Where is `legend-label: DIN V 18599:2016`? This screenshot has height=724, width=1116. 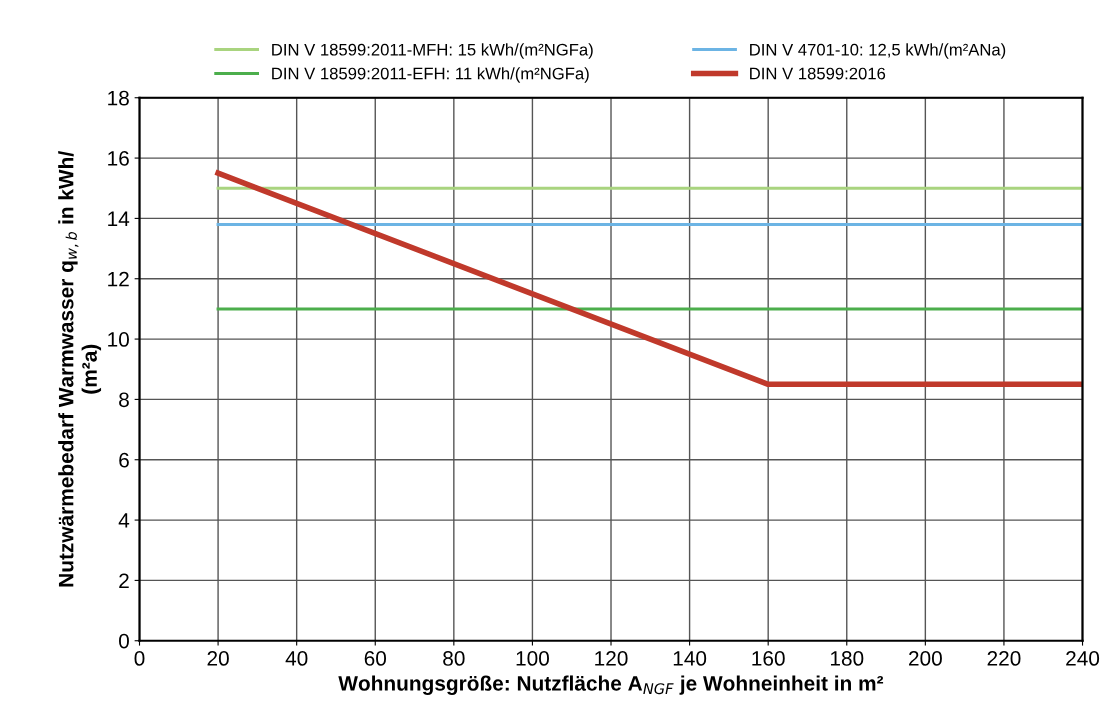
legend-label: DIN V 18599:2016 is located at coordinates (818, 73).